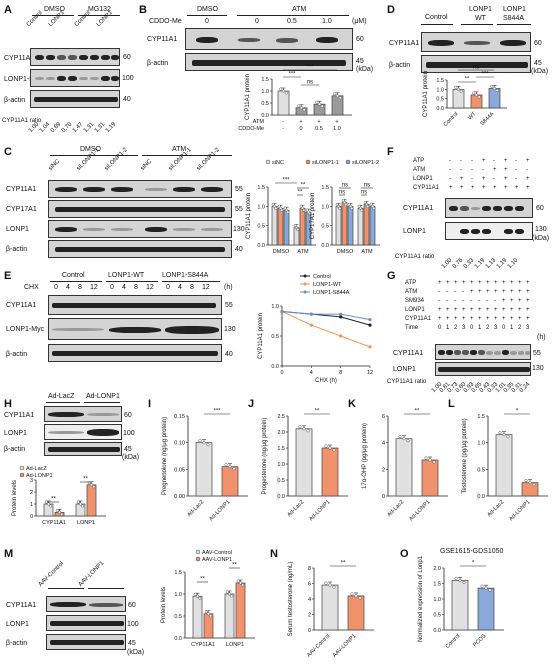  Describe the element at coordinates (326, 381) in the screenshot. I see `x-axis-label: CHX (h)` at that location.